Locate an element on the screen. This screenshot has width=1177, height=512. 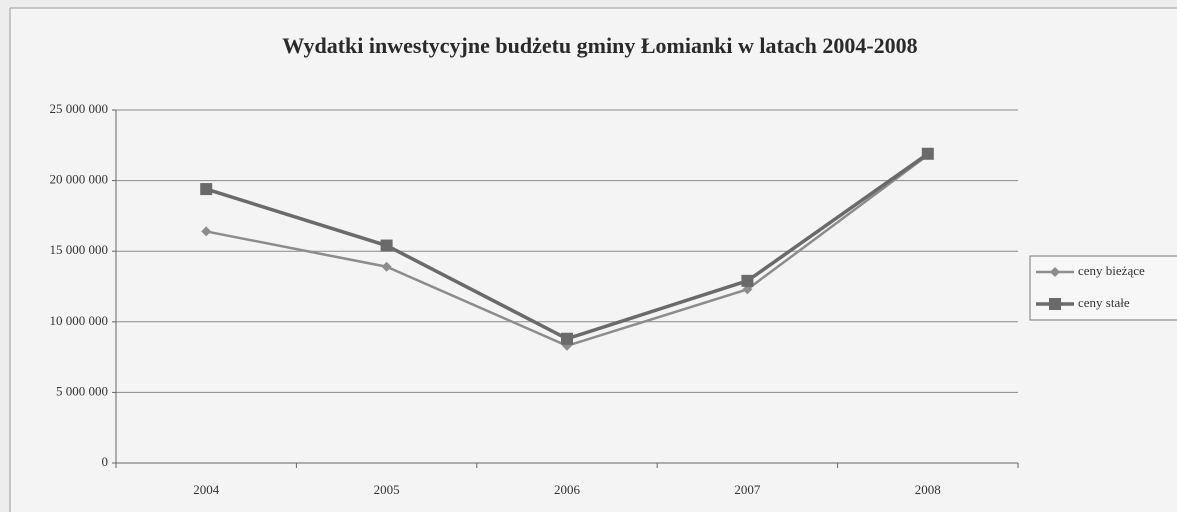
y-tick-label: 0 is located at coordinates (105, 461).